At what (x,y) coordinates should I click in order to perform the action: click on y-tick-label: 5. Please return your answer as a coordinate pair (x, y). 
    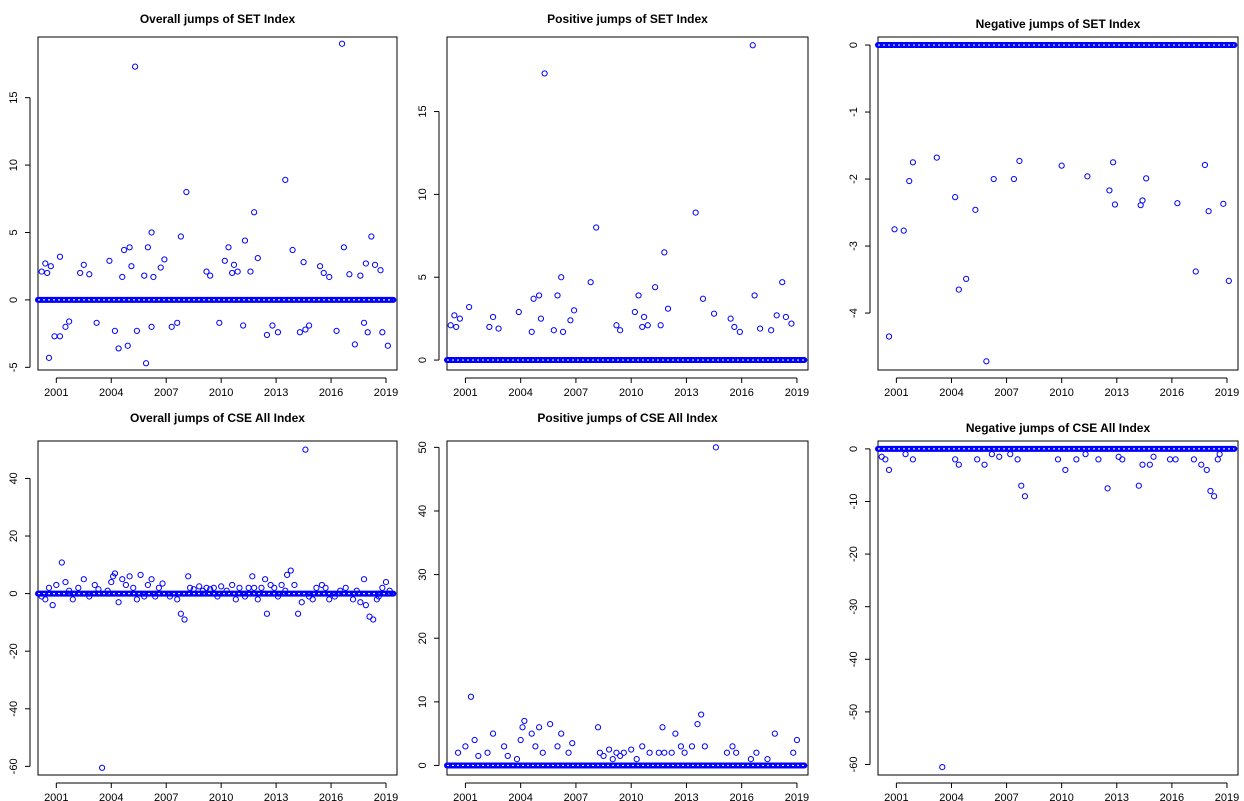
    Looking at the image, I should click on (14, 232).